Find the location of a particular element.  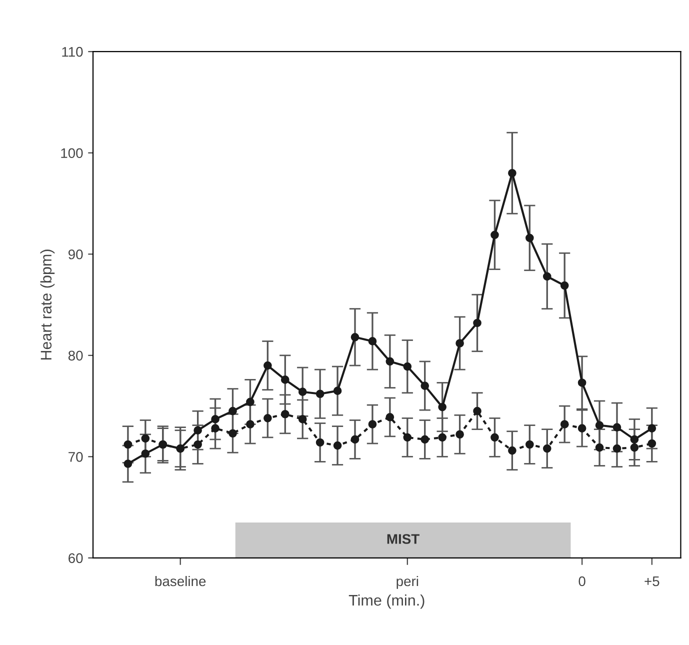

y-axis-title: Heart rate (bpm) is located at coordinates (47, 305).